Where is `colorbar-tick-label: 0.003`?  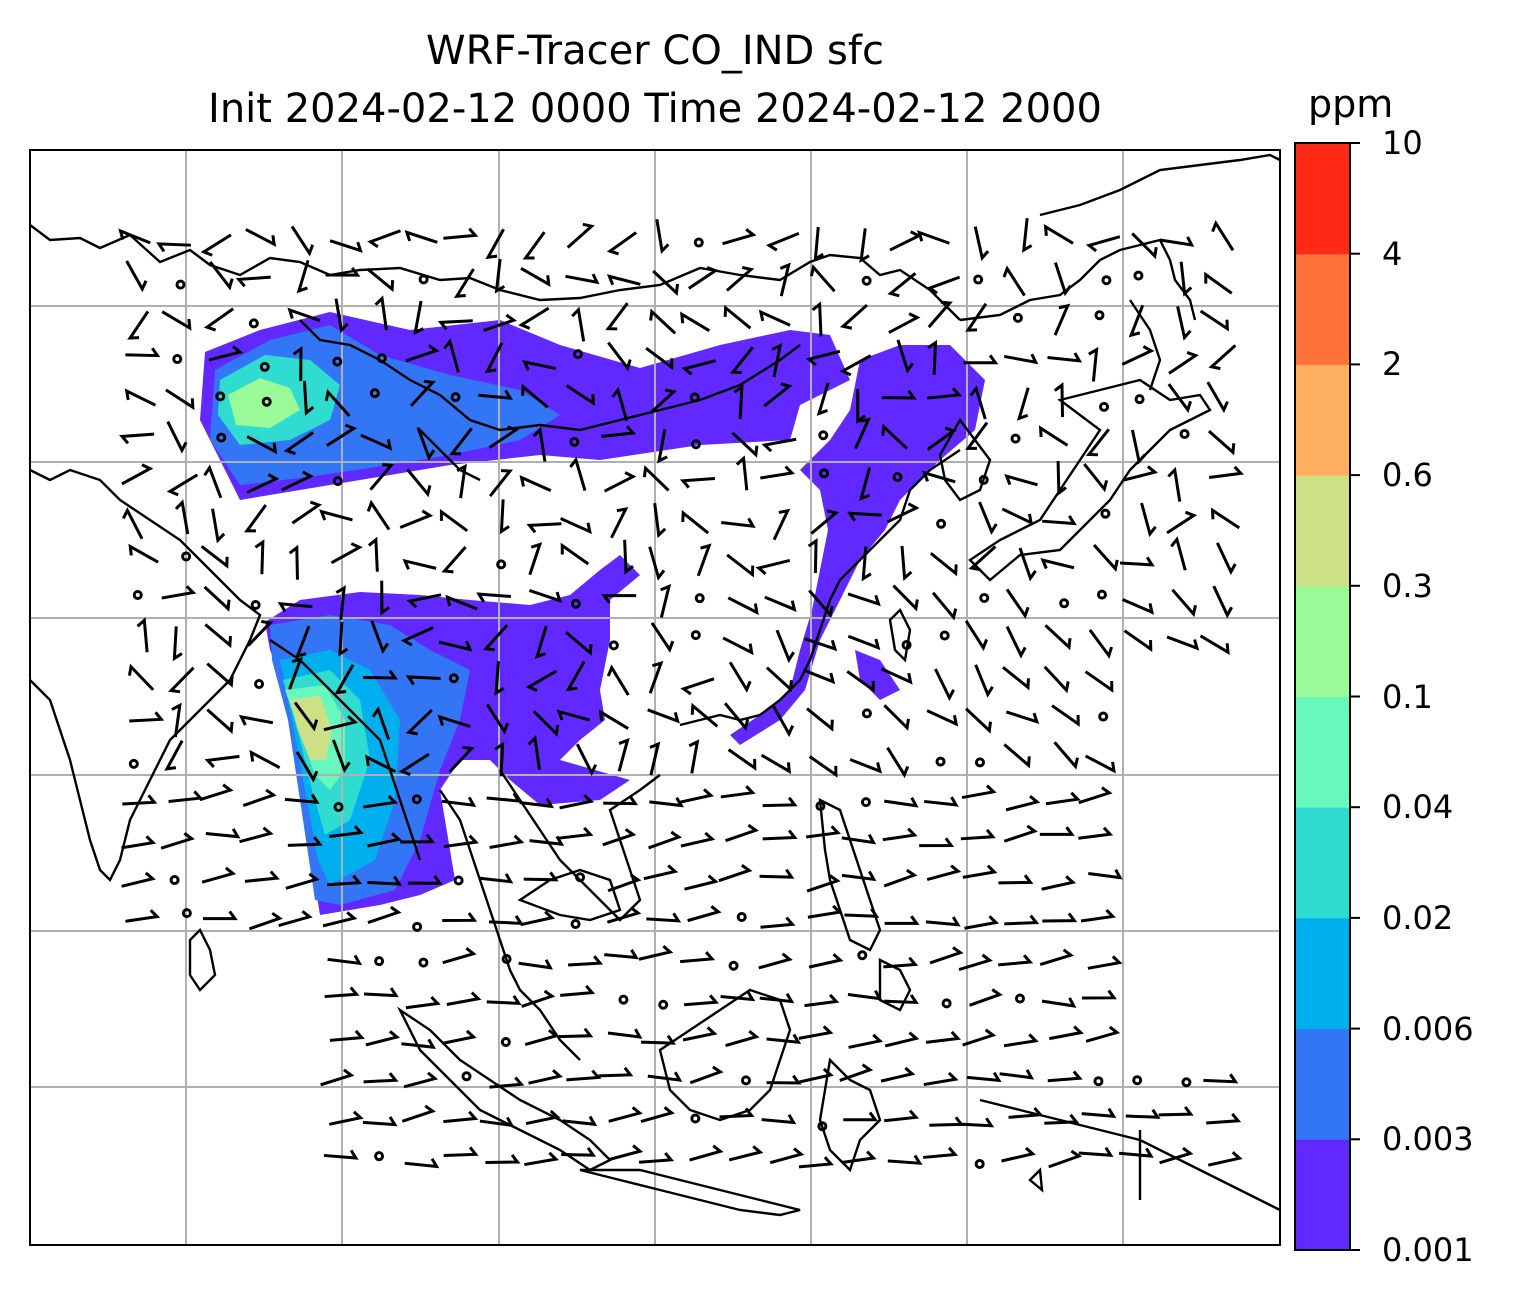
colorbar-tick-label: 0.003 is located at coordinates (1428, 1139).